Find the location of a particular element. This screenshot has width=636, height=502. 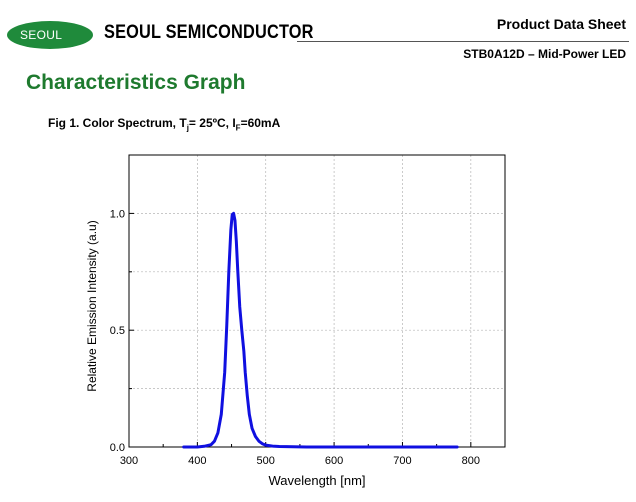

x-tick-label: 600 is located at coordinates (334, 461).